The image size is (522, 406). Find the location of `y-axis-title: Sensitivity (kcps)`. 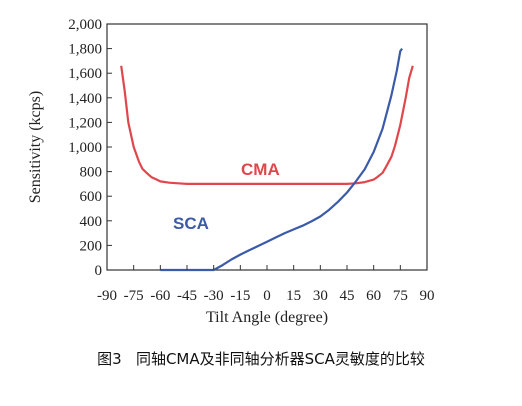

y-axis-title: Sensitivity (kcps) is located at coordinates (35, 147).